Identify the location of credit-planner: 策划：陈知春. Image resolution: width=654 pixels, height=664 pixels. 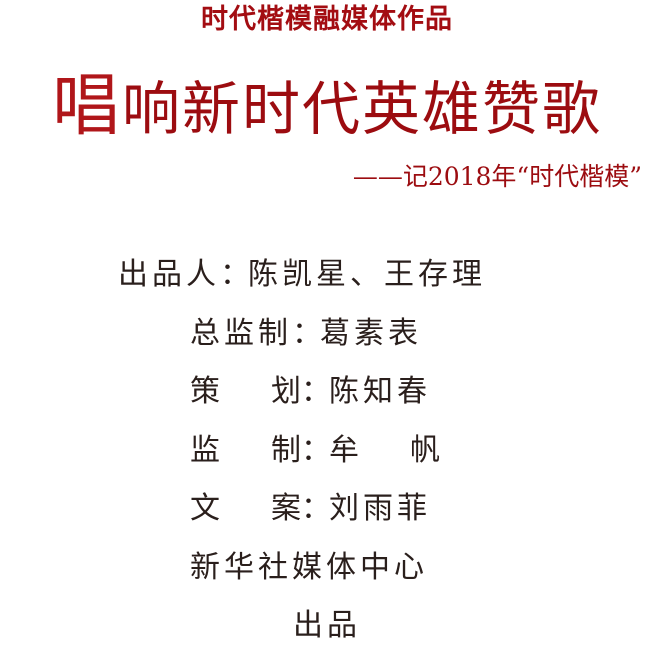
(327, 400).